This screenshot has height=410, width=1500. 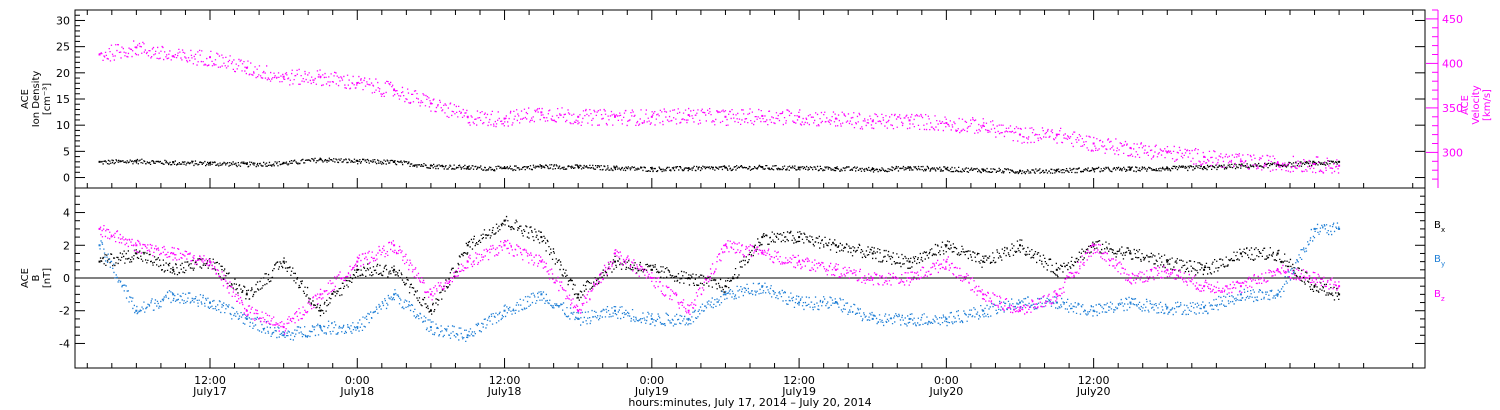 I want to click on top-left-tick-label: 25, so click(x=63, y=47).